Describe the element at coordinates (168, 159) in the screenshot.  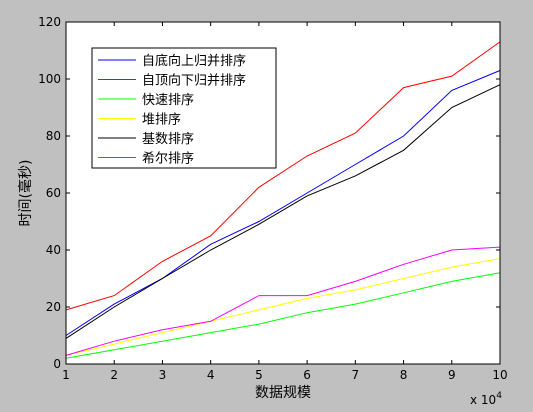
I see `legend-label: 希尔排序` at that location.